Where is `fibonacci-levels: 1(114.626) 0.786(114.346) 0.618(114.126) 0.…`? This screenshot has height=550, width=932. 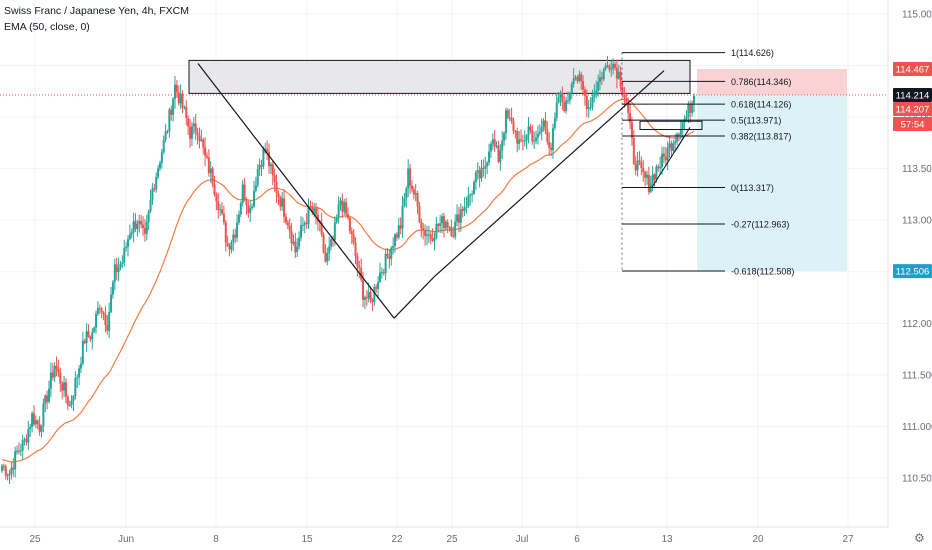
fibonacci-levels: 1(114.626) 0.786(114.346) 0.618(114.126) 0.… is located at coordinates (707, 162).